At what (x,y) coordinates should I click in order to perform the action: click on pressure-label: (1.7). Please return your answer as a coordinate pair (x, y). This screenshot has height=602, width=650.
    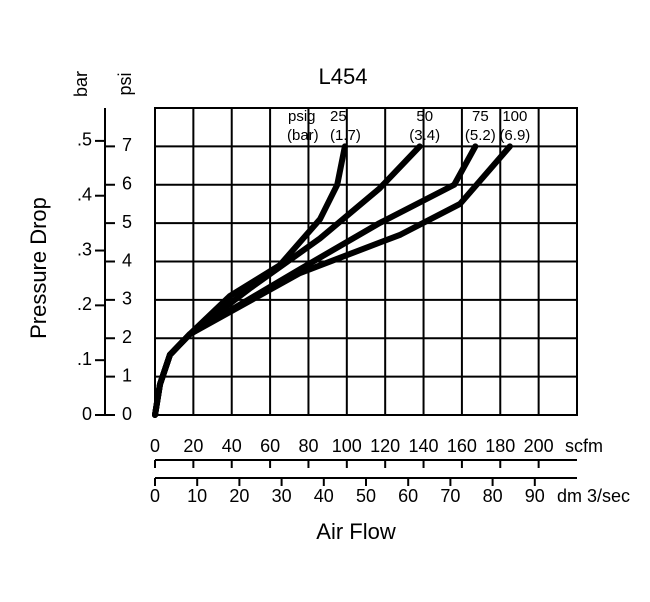
    Looking at the image, I should click on (345, 135).